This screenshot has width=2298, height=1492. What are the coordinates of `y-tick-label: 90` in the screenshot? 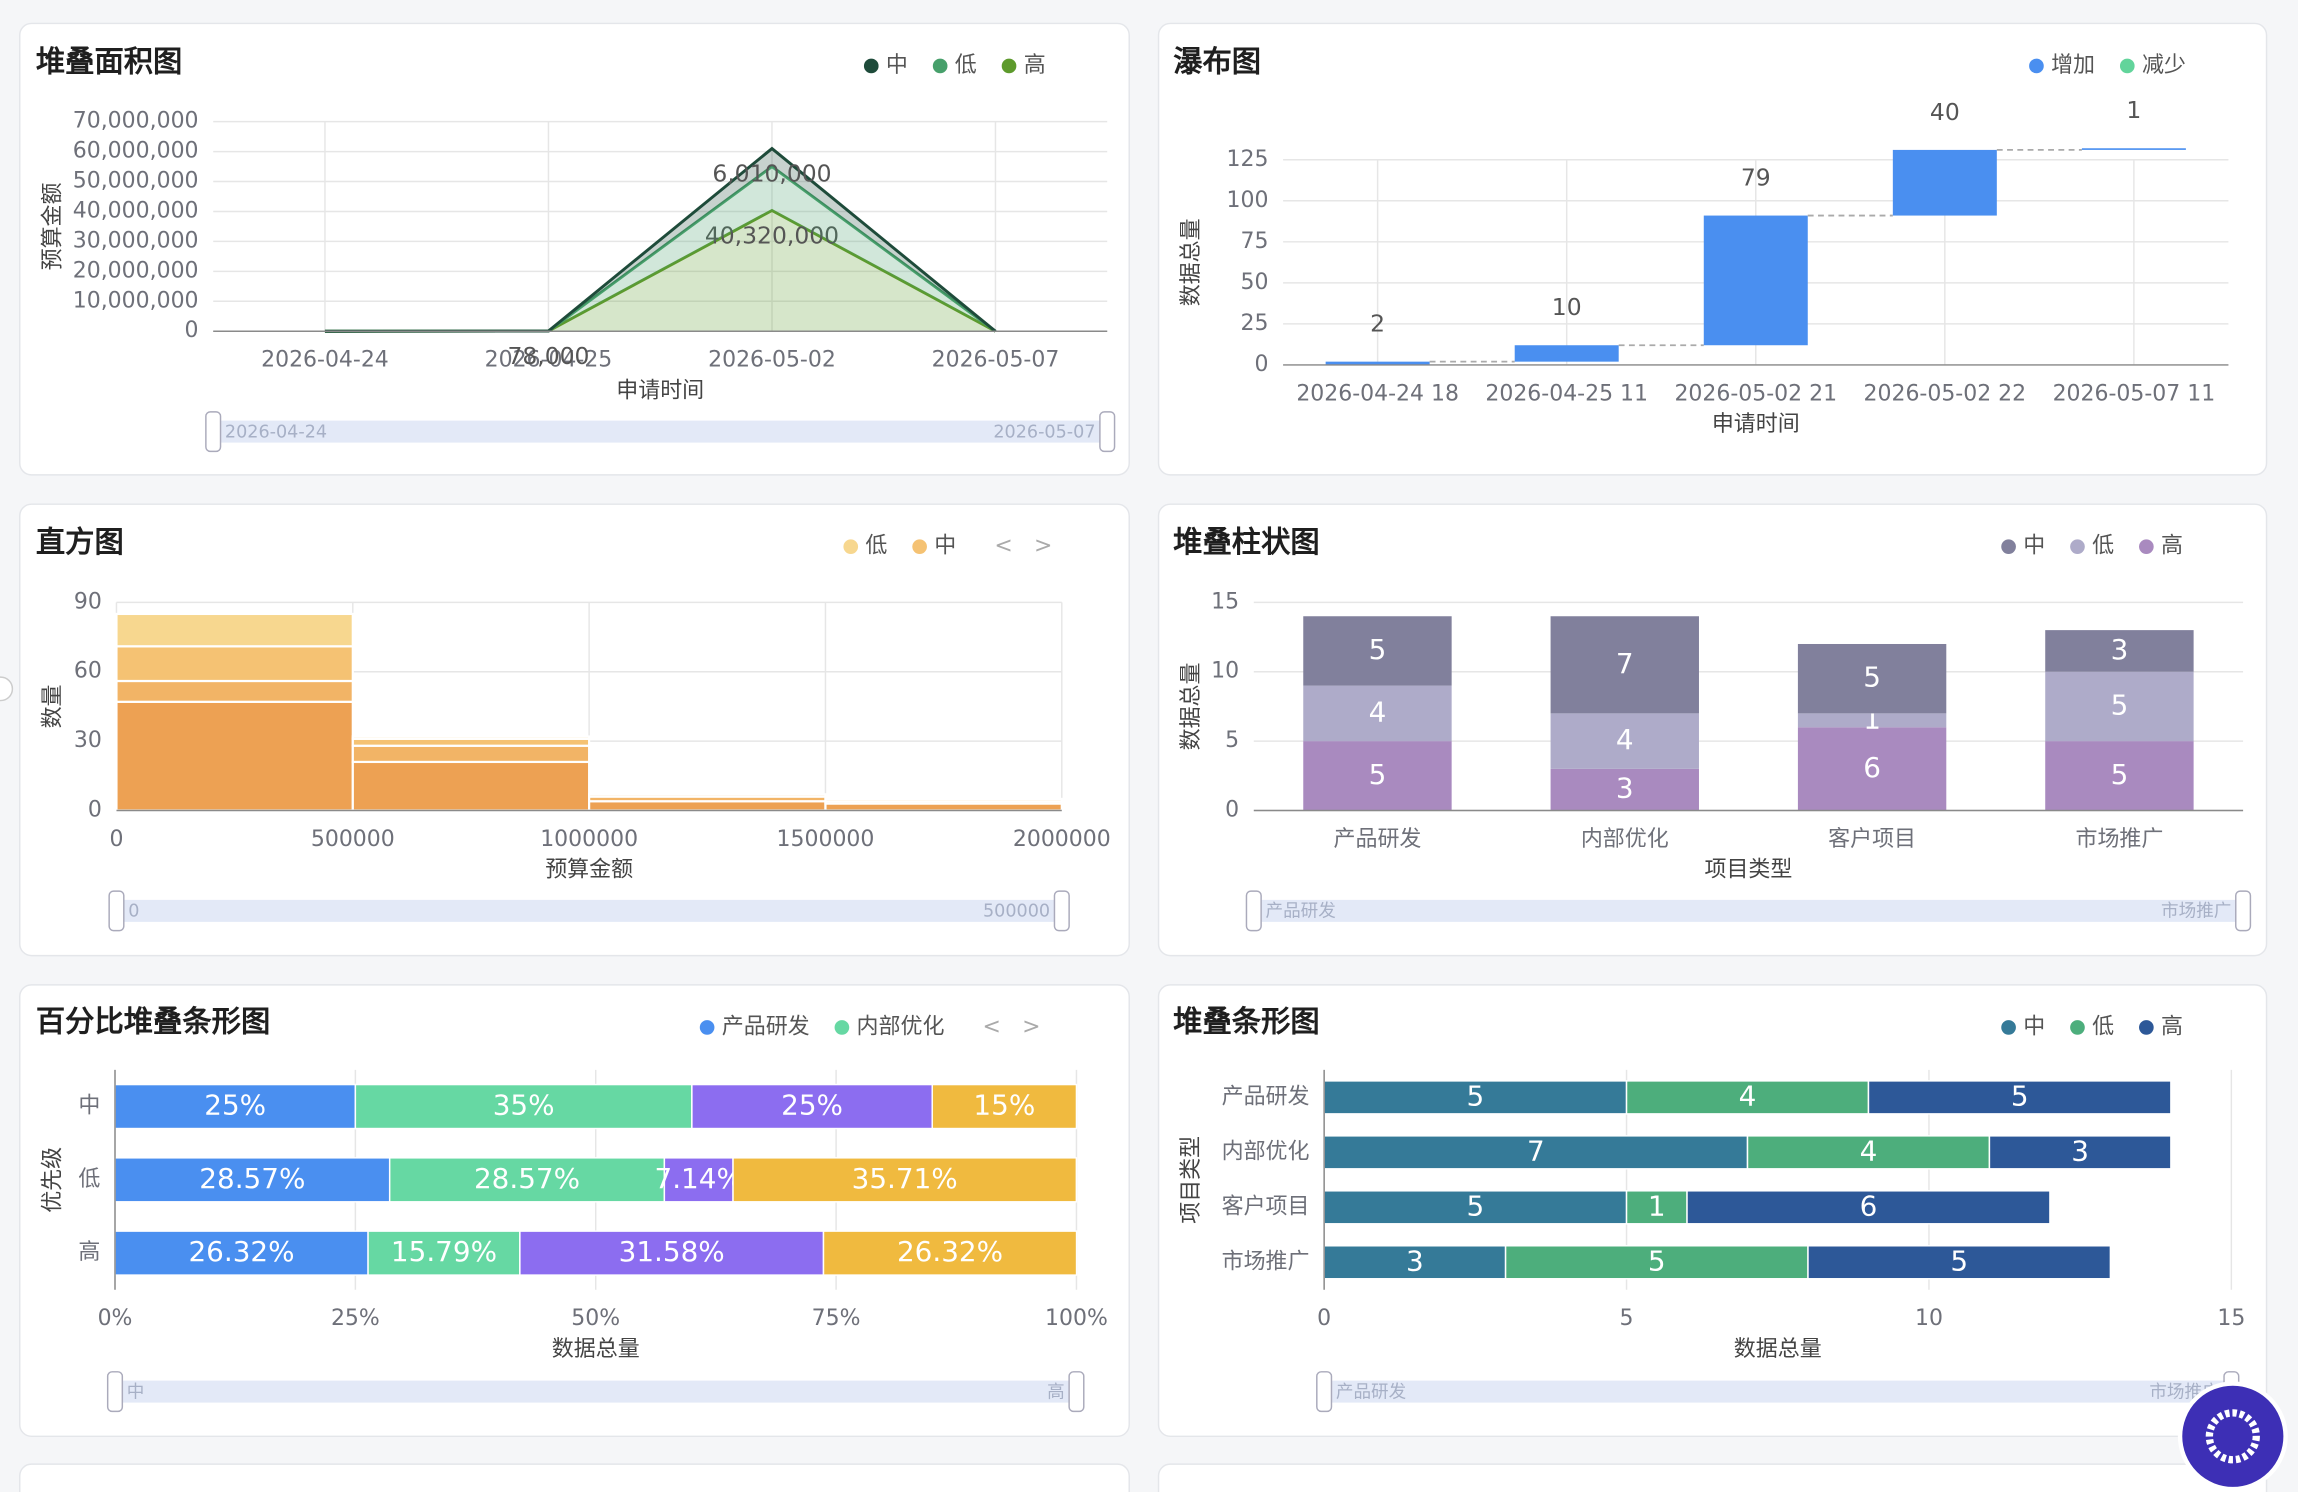 It's located at (88, 601).